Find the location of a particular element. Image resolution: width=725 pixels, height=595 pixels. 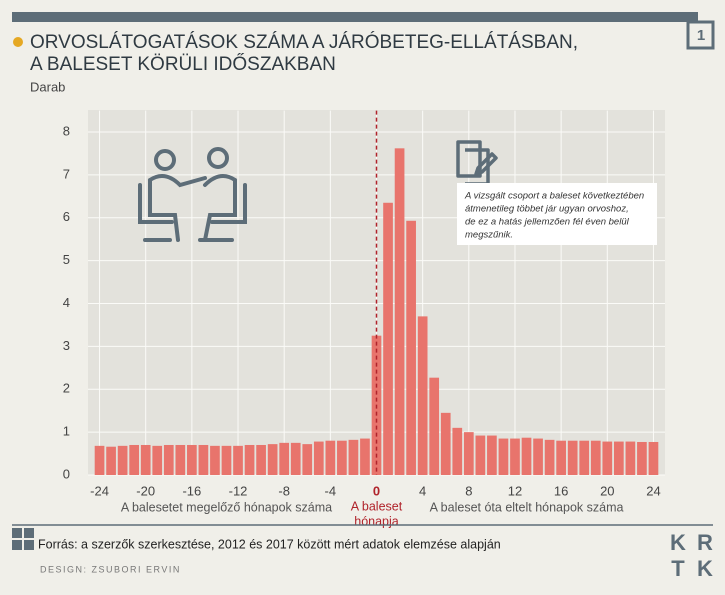

x-tick-label: 4 is located at coordinates (422, 490).